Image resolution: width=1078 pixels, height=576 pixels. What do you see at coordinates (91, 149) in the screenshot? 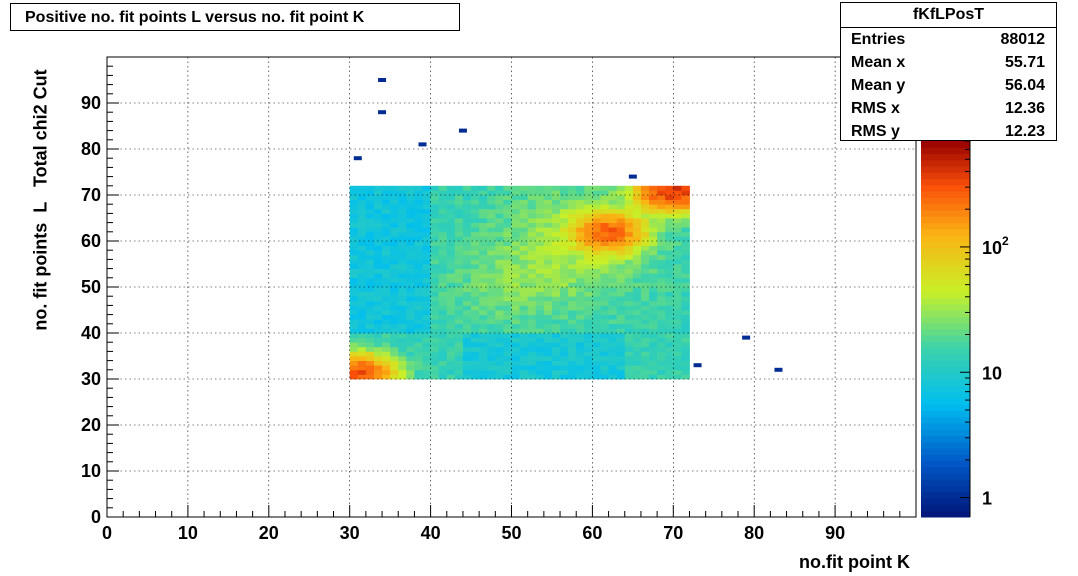
I see `y-tick-label: 80` at bounding box center [91, 149].